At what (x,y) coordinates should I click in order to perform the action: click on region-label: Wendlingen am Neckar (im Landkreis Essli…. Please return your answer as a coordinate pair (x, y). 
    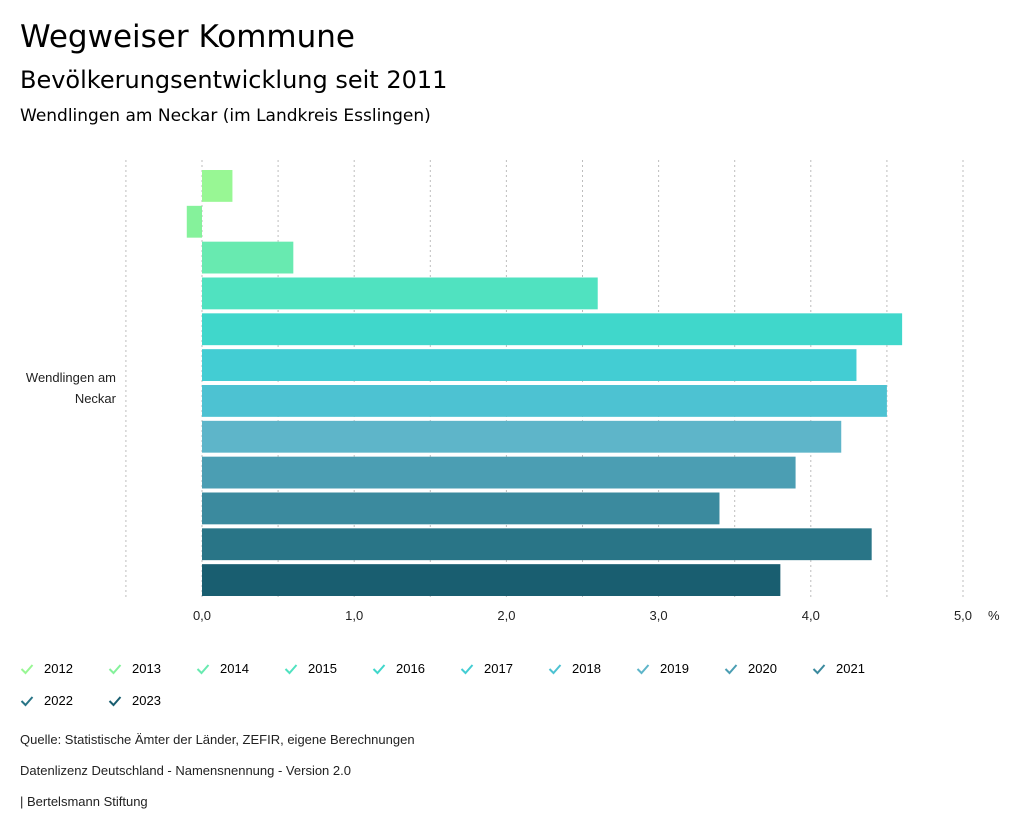
    Looking at the image, I should click on (225, 116).